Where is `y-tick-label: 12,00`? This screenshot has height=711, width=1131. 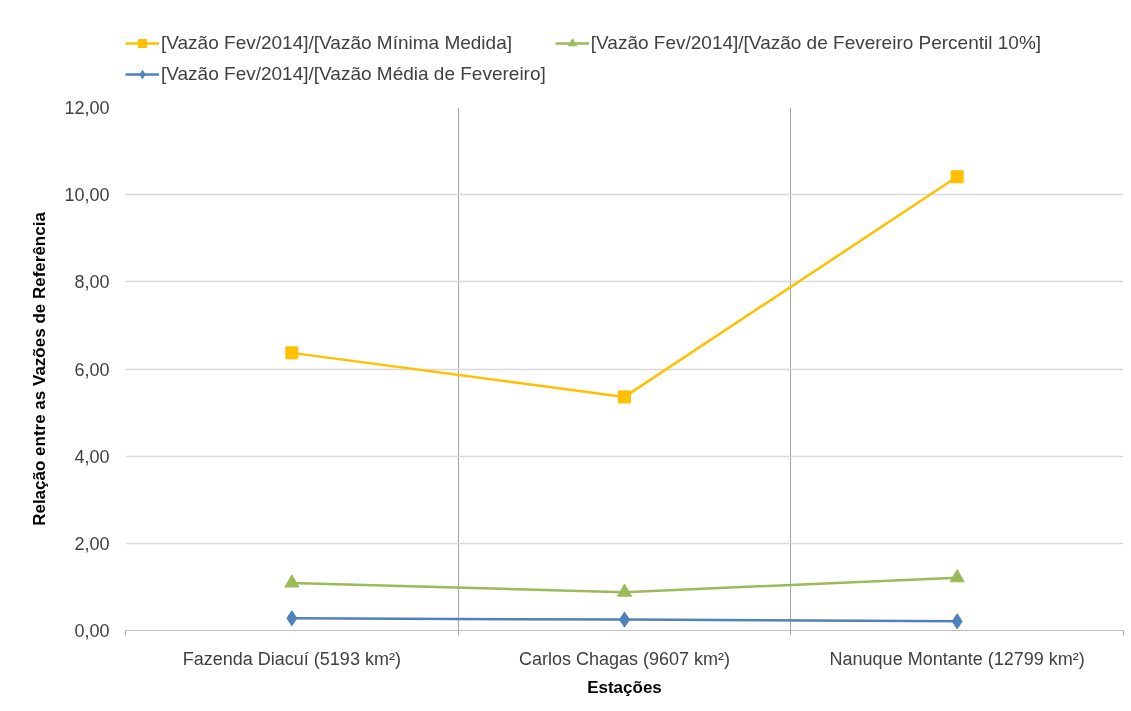
y-tick-label: 12,00 is located at coordinates (87, 108).